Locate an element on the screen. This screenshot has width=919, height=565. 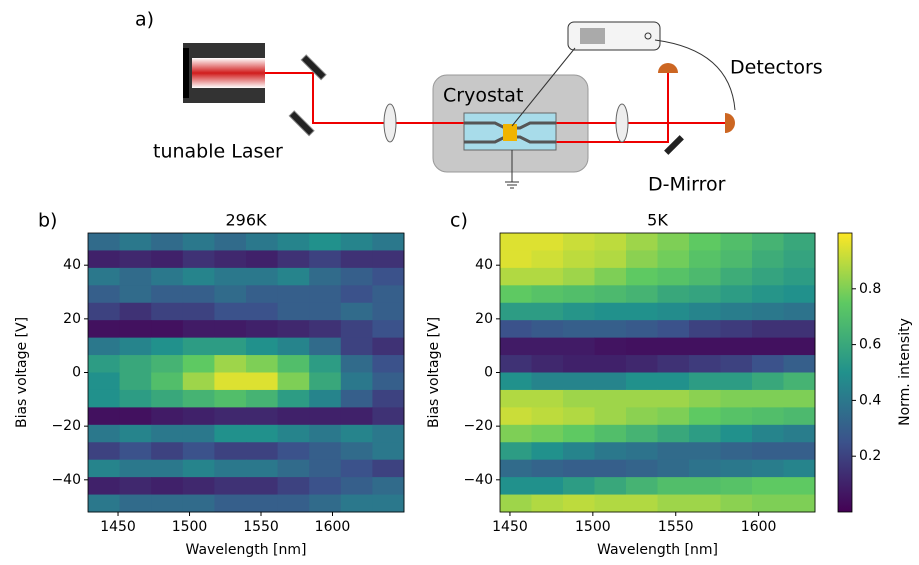
detector is located at coordinates (668, 68).